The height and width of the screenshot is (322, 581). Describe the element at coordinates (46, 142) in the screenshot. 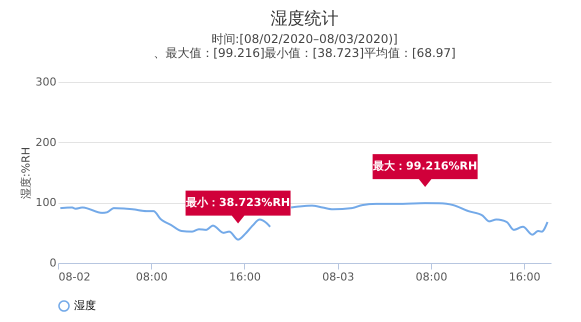

I see `y-tick-label: 200` at that location.